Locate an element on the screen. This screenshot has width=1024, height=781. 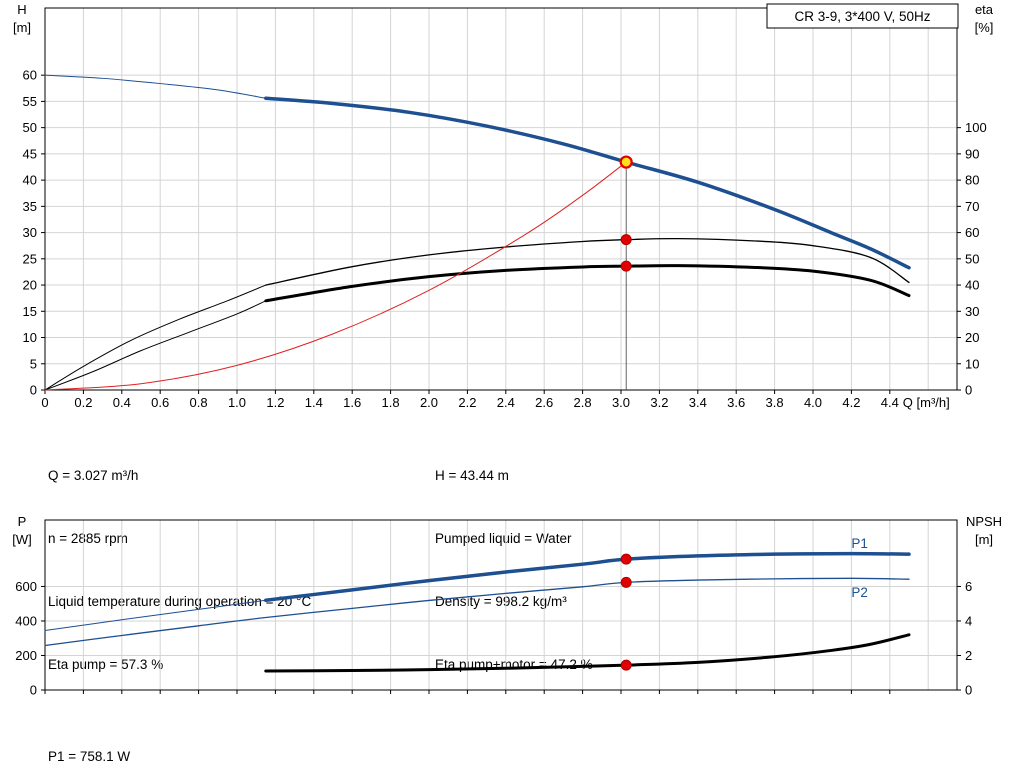
y-left-axis-label: P is located at coordinates (22, 522).